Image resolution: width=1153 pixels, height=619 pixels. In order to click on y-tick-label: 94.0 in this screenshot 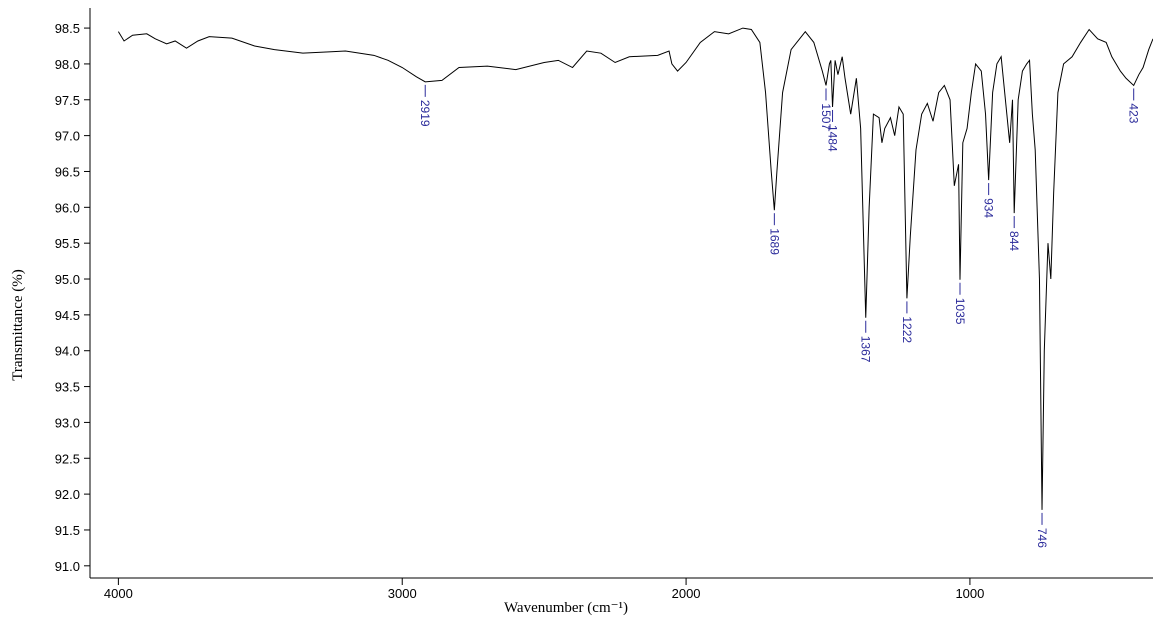, I will do `click(67, 351)`.